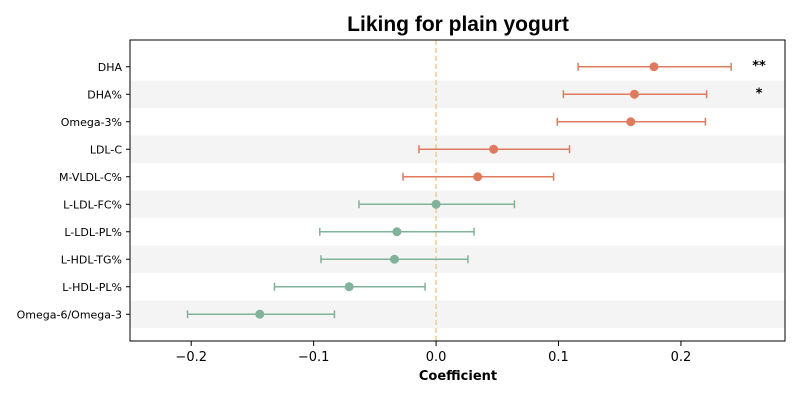 The width and height of the screenshot is (800, 400). Describe the element at coordinates (191, 357) in the screenshot. I see `x-tick-label: −0.2` at that location.